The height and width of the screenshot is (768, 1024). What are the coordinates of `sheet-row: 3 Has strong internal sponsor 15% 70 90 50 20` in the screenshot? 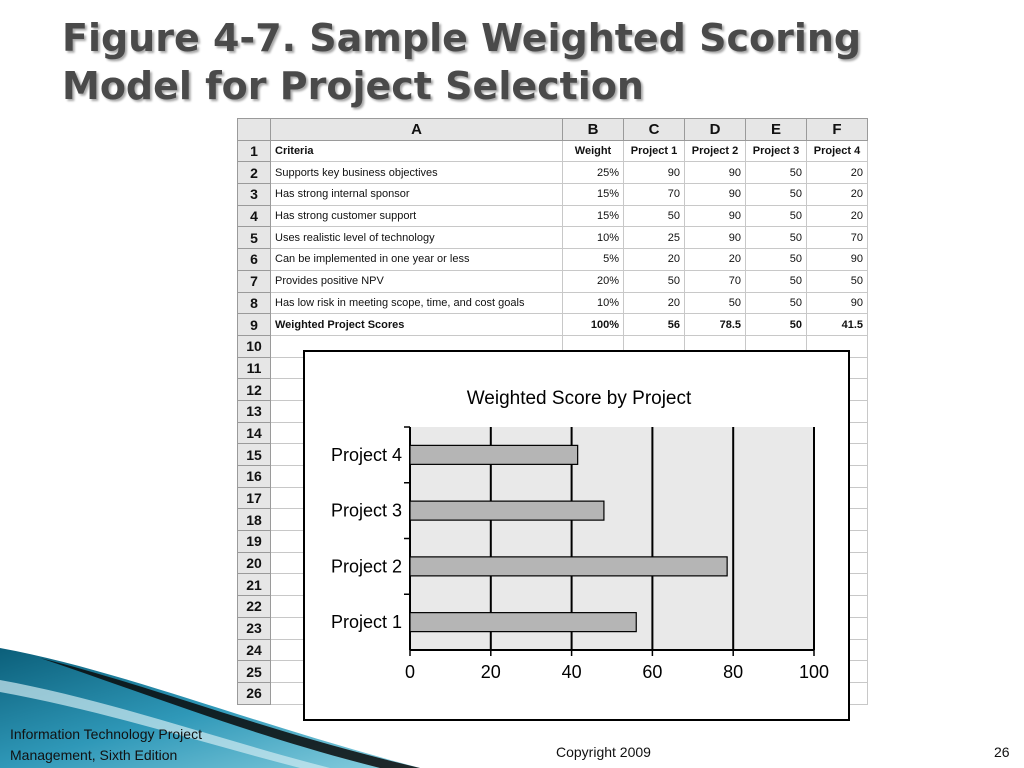 It's located at (552, 194).